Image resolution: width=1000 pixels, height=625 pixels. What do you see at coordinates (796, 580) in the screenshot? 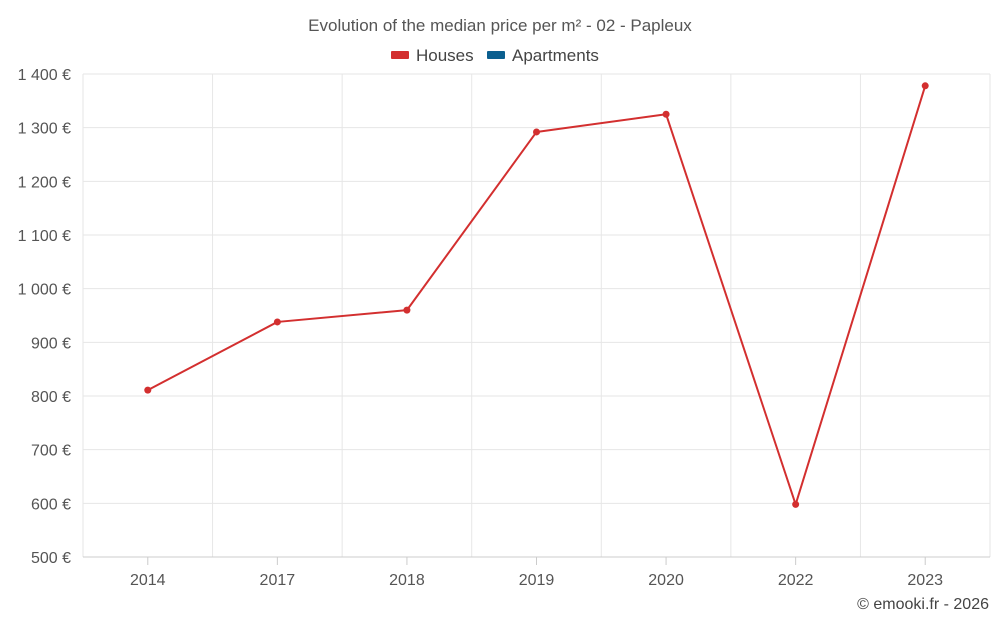
I see `x-tick-label: 2022` at bounding box center [796, 580].